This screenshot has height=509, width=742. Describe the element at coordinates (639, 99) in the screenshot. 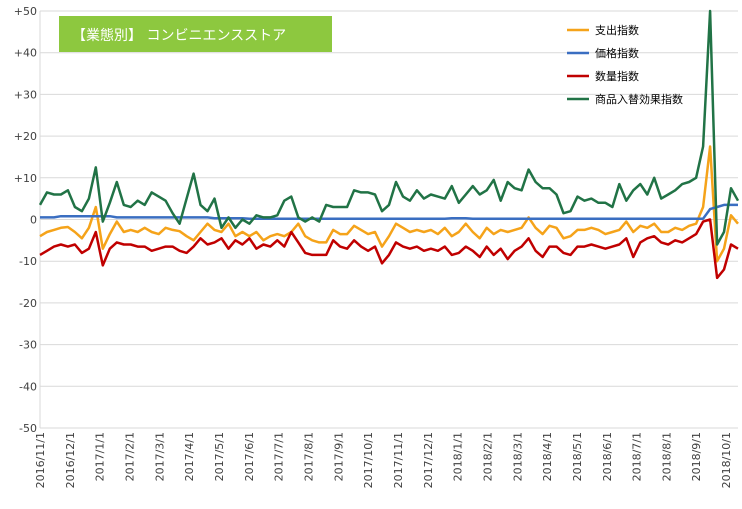

I see `legend-label: 商品入替効果指数` at that location.